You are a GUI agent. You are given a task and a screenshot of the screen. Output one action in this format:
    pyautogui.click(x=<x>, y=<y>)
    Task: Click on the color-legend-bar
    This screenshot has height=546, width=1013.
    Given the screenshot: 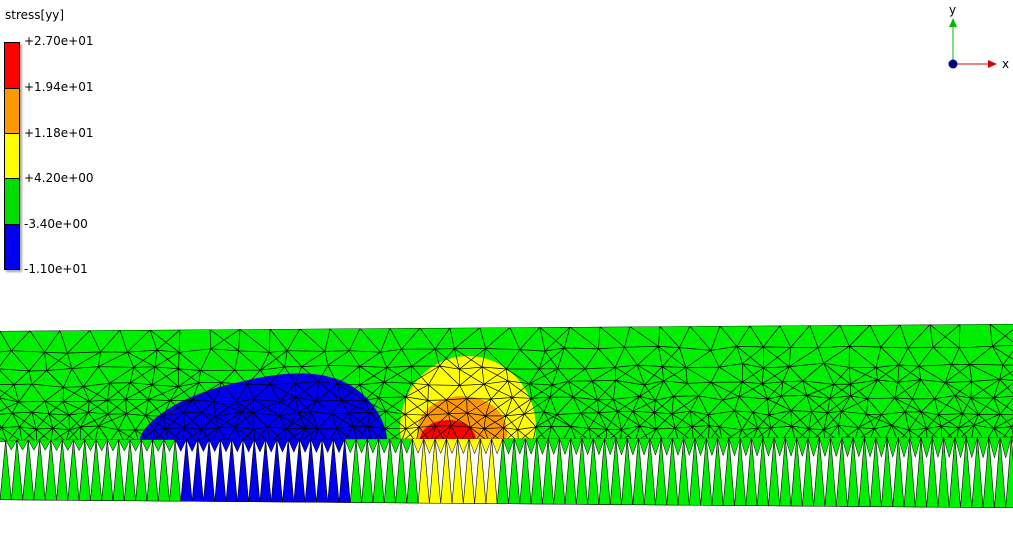 What is the action you would take?
    pyautogui.click(x=12, y=156)
    